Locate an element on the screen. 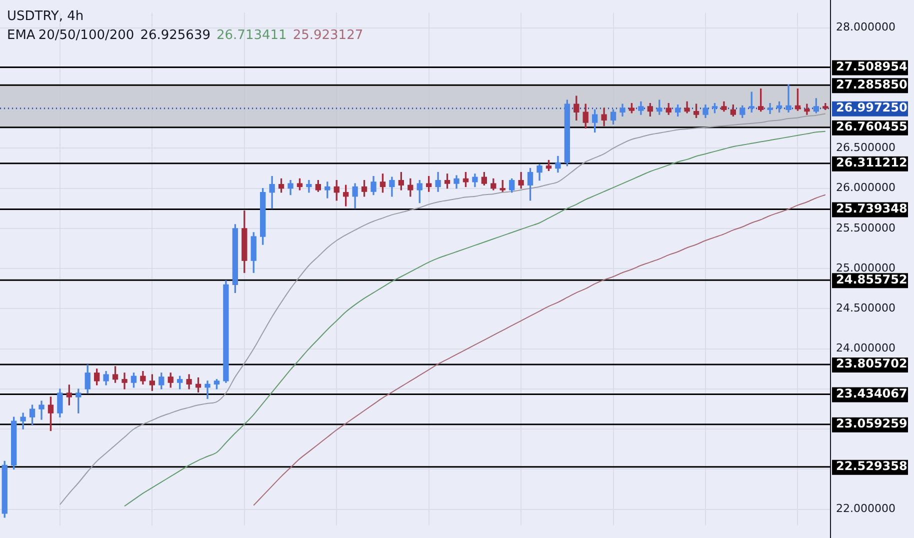 The image size is (914, 538). y-tick-label: 25.500000 is located at coordinates (866, 227).